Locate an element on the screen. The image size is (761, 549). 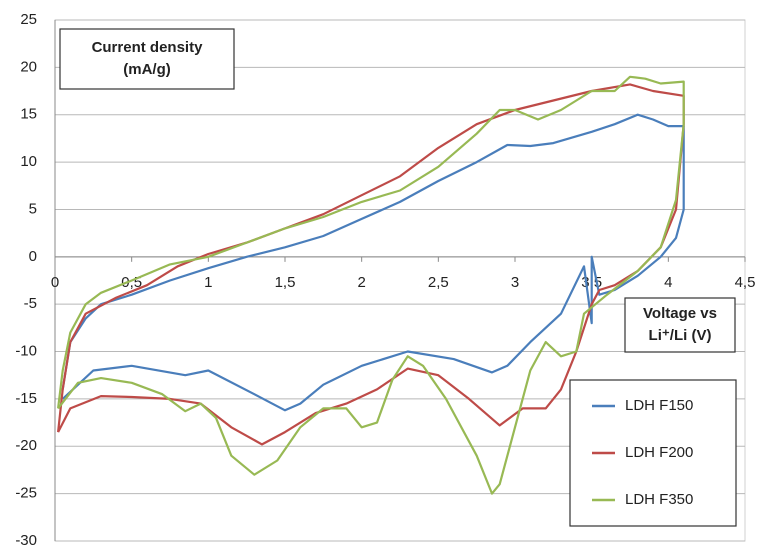
y-tick-label: -25 is located at coordinates (26, 493).